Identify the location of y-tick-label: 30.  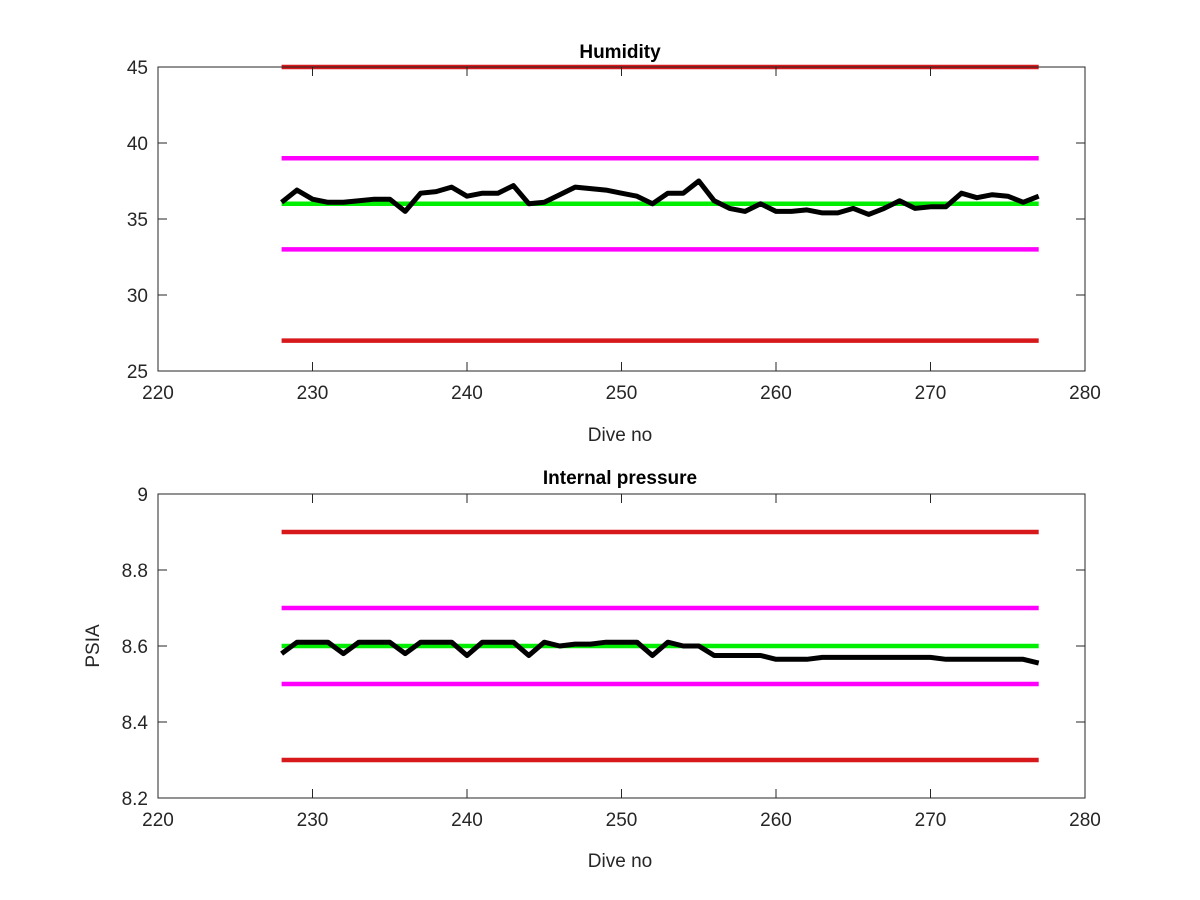
(137, 296).